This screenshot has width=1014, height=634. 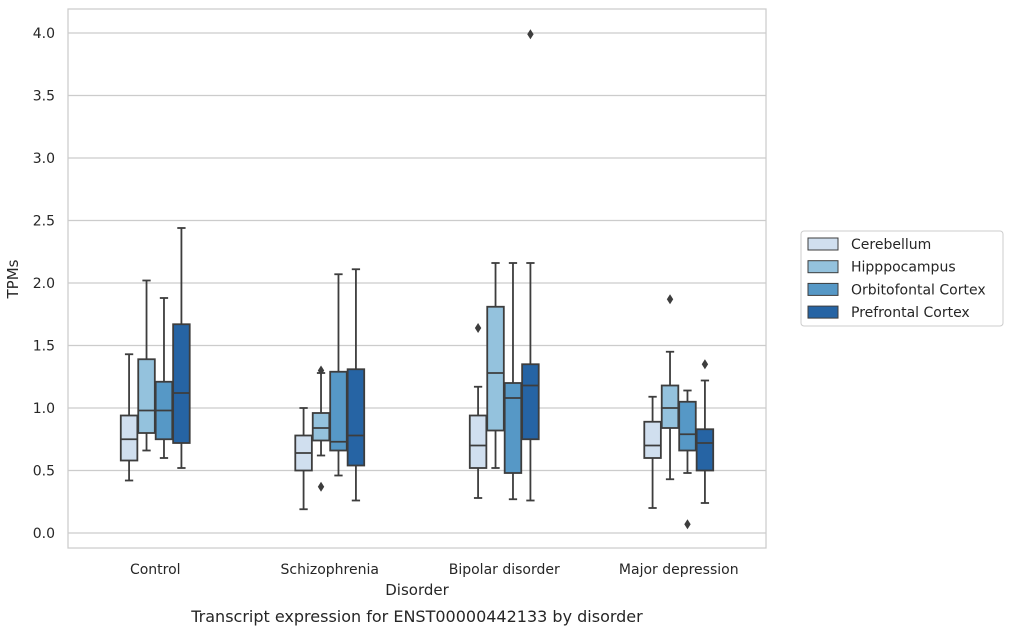 I want to click on y-tick-label: 2.5, so click(x=44, y=222).